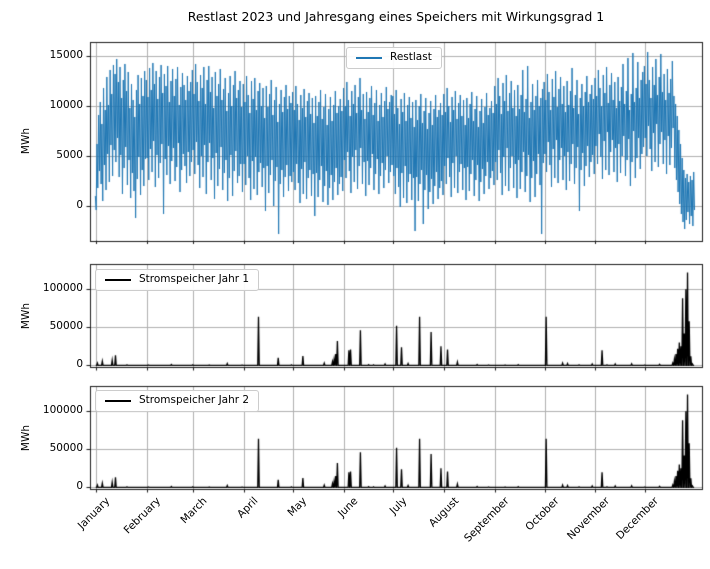 This screenshot has width=710, height=569. I want to click on legend-label-restlast: Restlast, so click(411, 57).